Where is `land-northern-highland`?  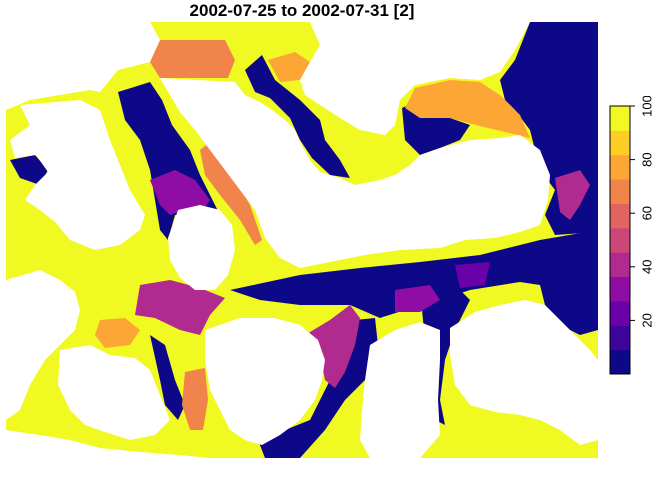 land-northern-highland is located at coordinates (415, 78).